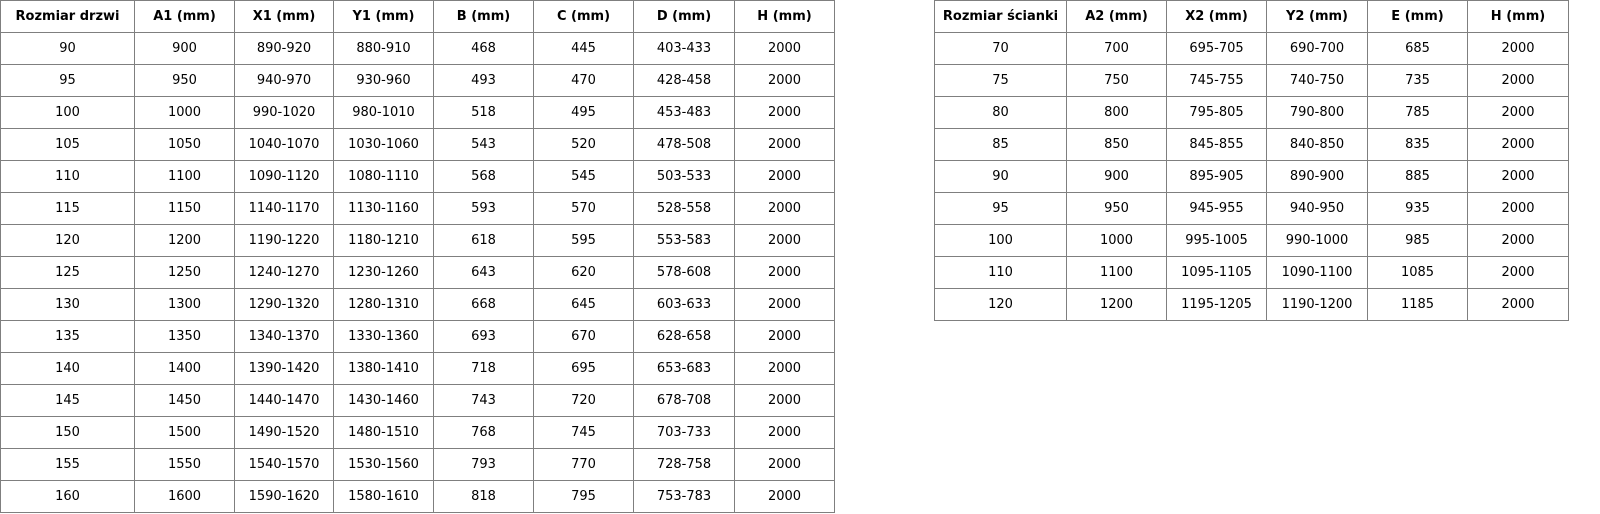 The image size is (1600, 514). What do you see at coordinates (684, 368) in the screenshot?
I see `table-cell: 653-683` at bounding box center [684, 368].